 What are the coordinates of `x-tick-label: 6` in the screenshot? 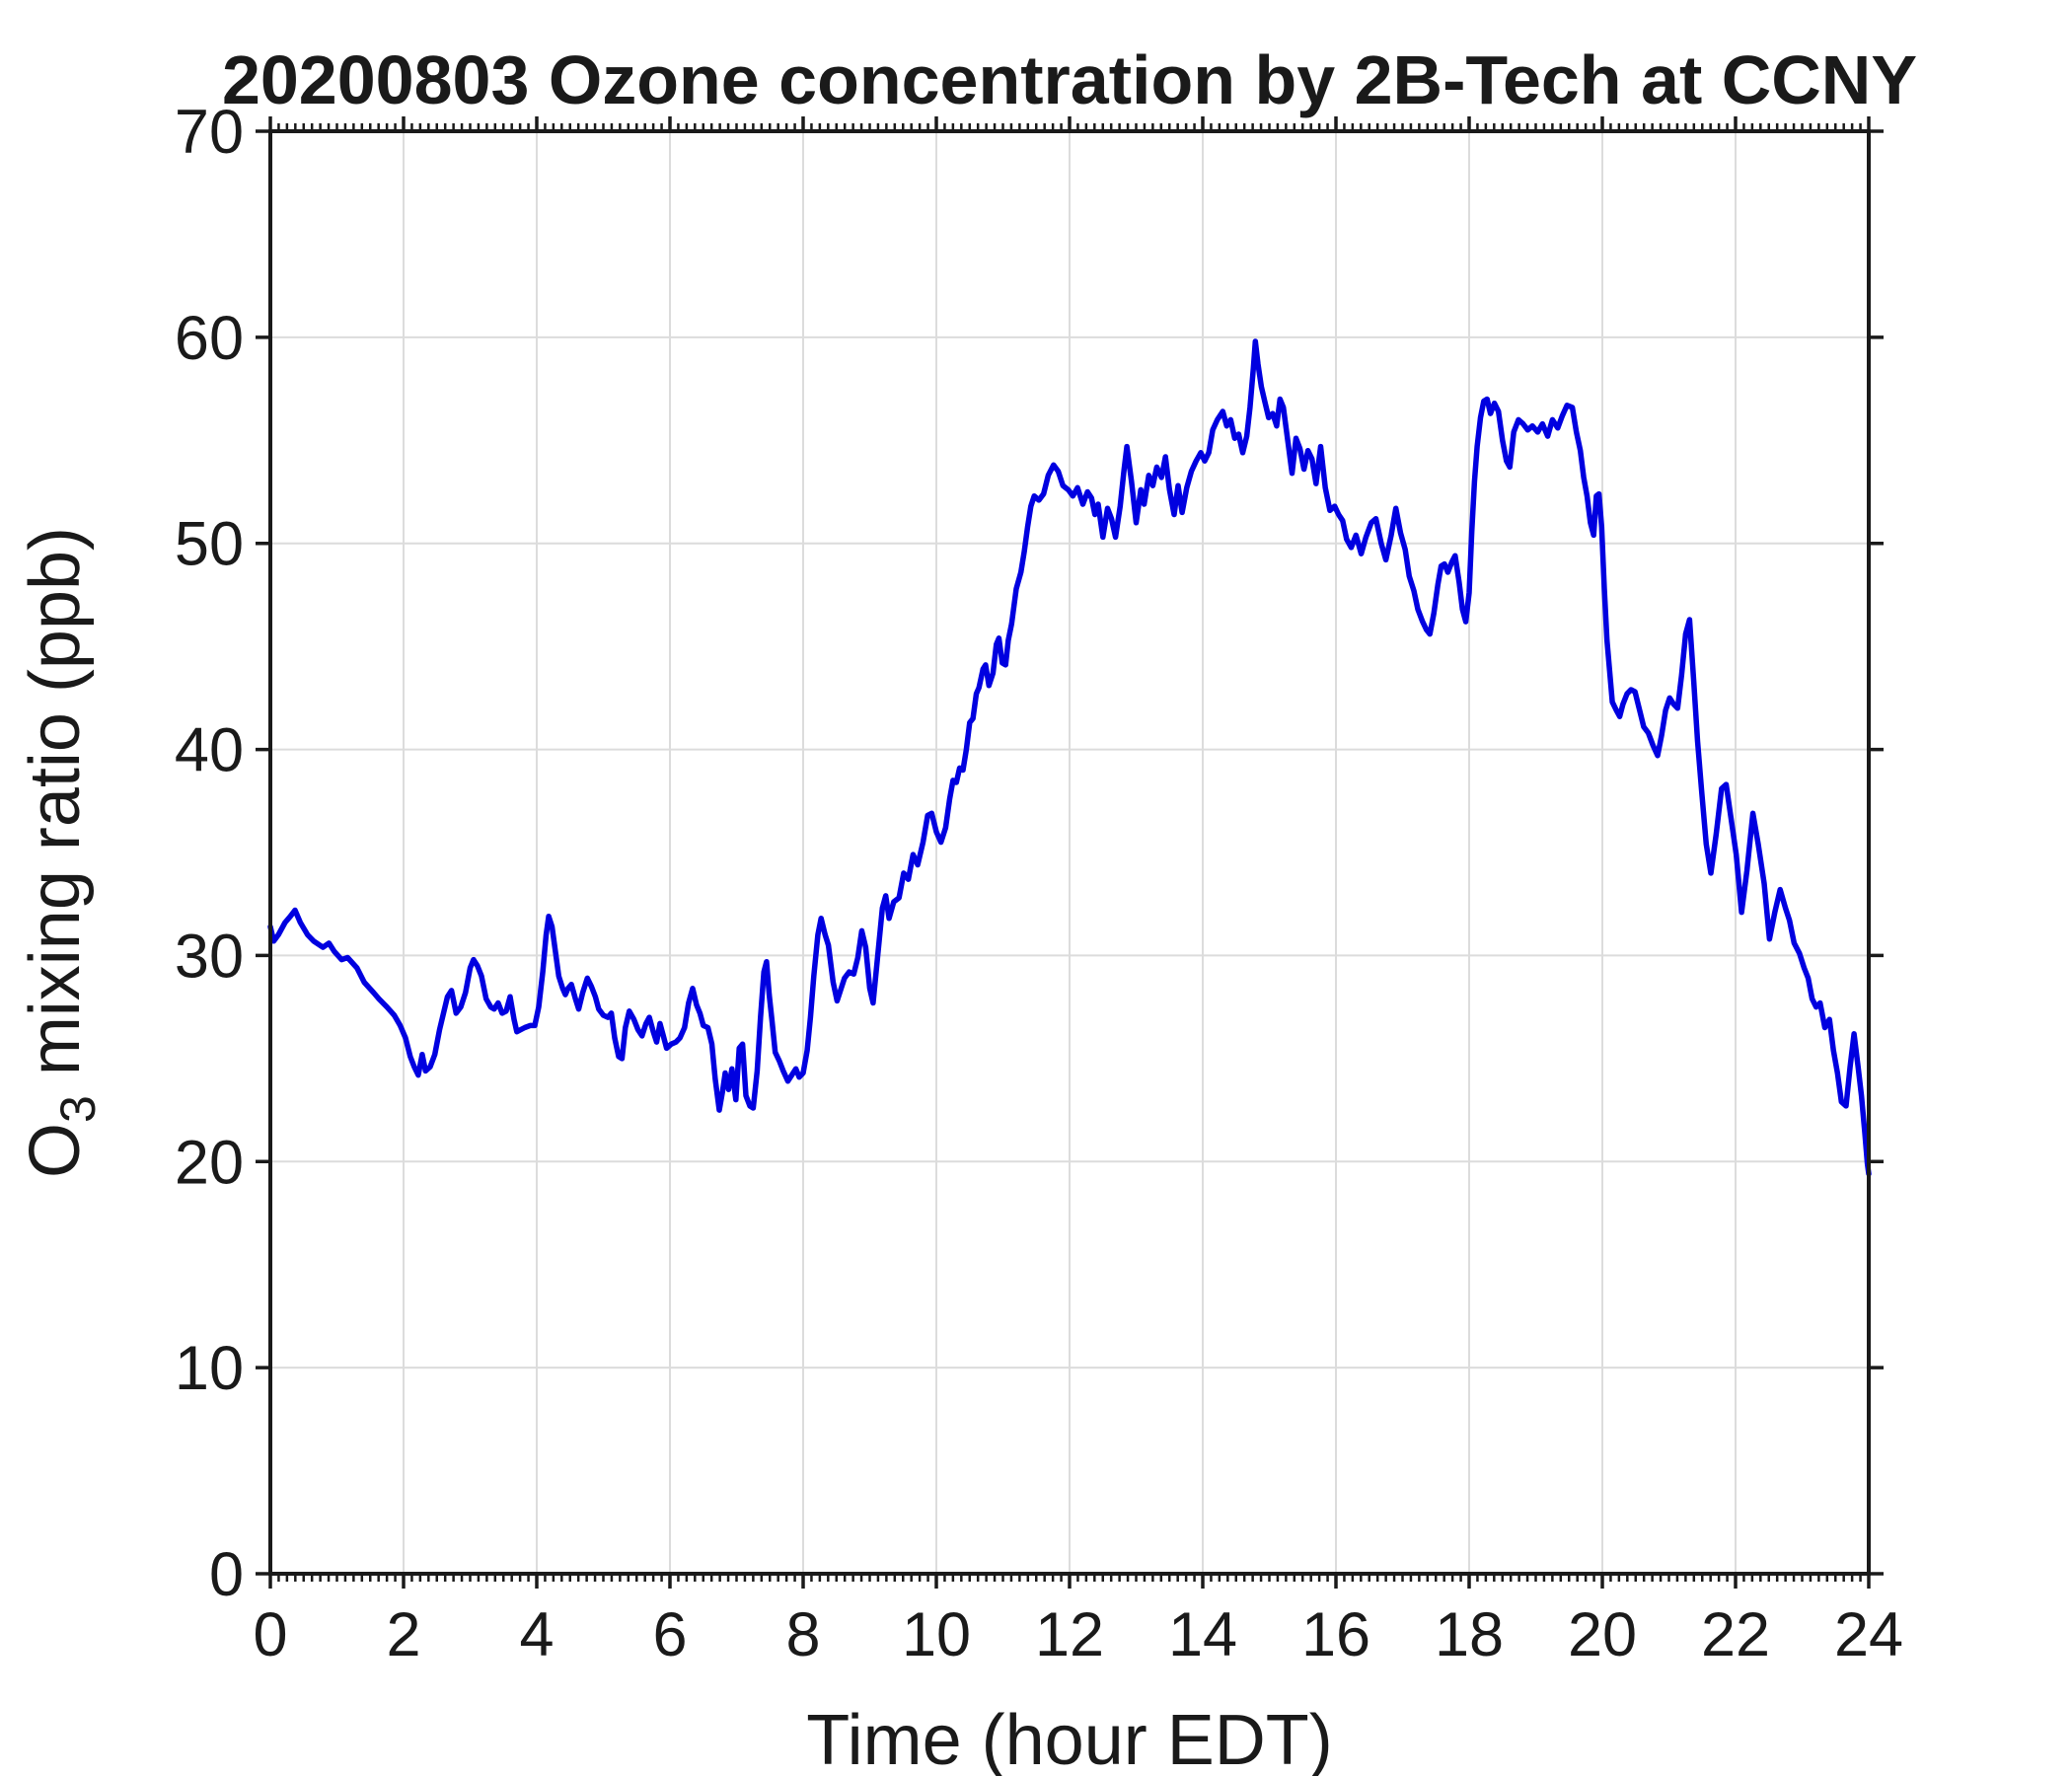 It's located at (670, 1635).